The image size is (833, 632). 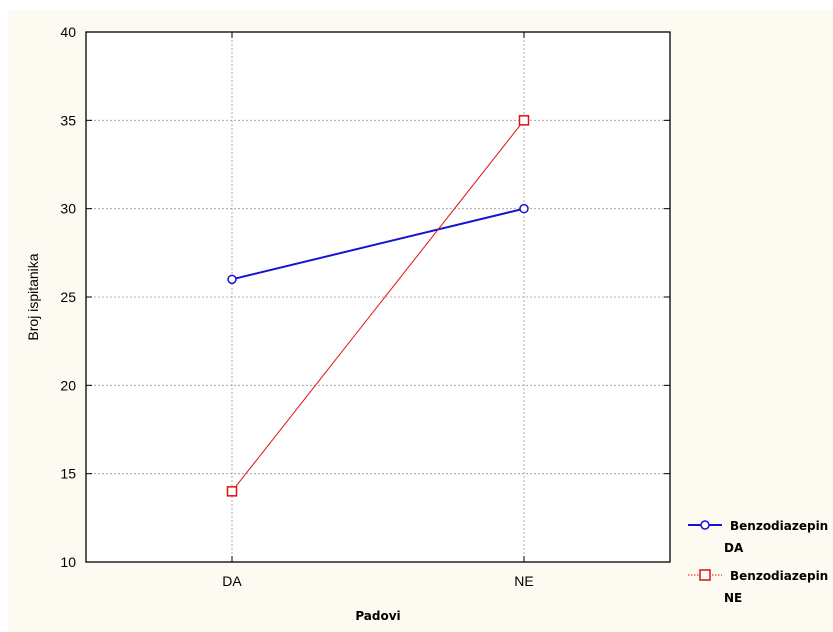 What do you see at coordinates (68, 297) in the screenshot?
I see `y-tick-label: 25` at bounding box center [68, 297].